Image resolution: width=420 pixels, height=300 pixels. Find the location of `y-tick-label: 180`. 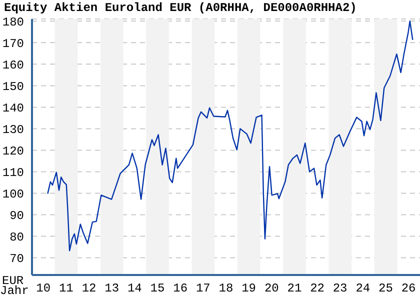

y-tick-label: 180 is located at coordinates (13, 22).